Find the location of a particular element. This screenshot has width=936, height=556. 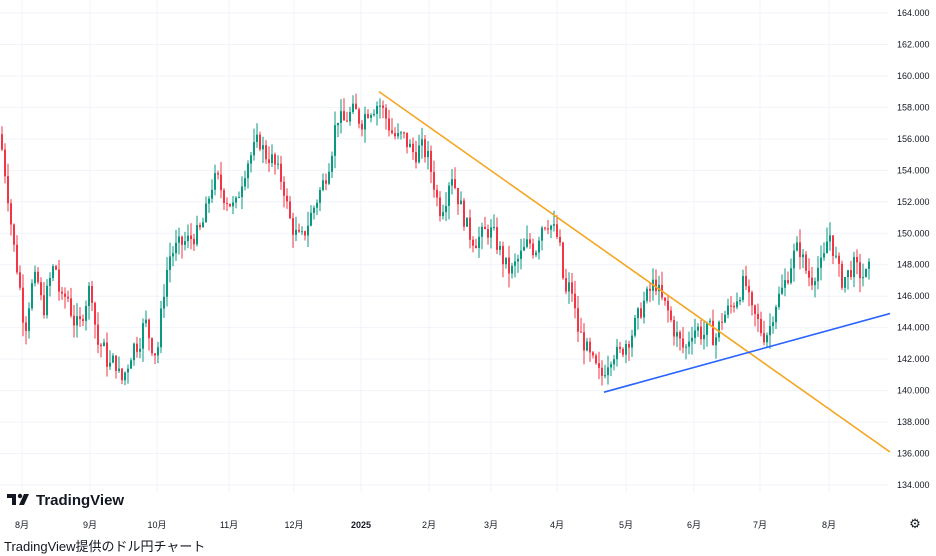

y-tick-label: 150.000 is located at coordinates (913, 233).